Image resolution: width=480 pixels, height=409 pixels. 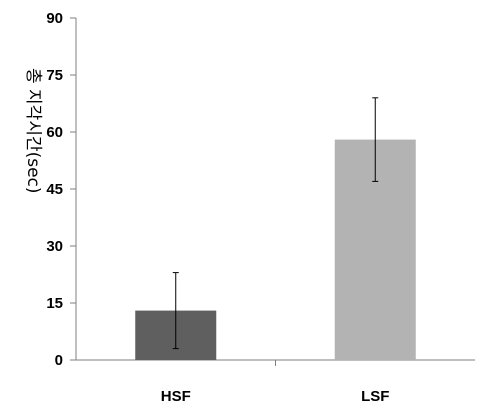 What do you see at coordinates (54, 18) in the screenshot?
I see `y-tick-label: 90` at bounding box center [54, 18].